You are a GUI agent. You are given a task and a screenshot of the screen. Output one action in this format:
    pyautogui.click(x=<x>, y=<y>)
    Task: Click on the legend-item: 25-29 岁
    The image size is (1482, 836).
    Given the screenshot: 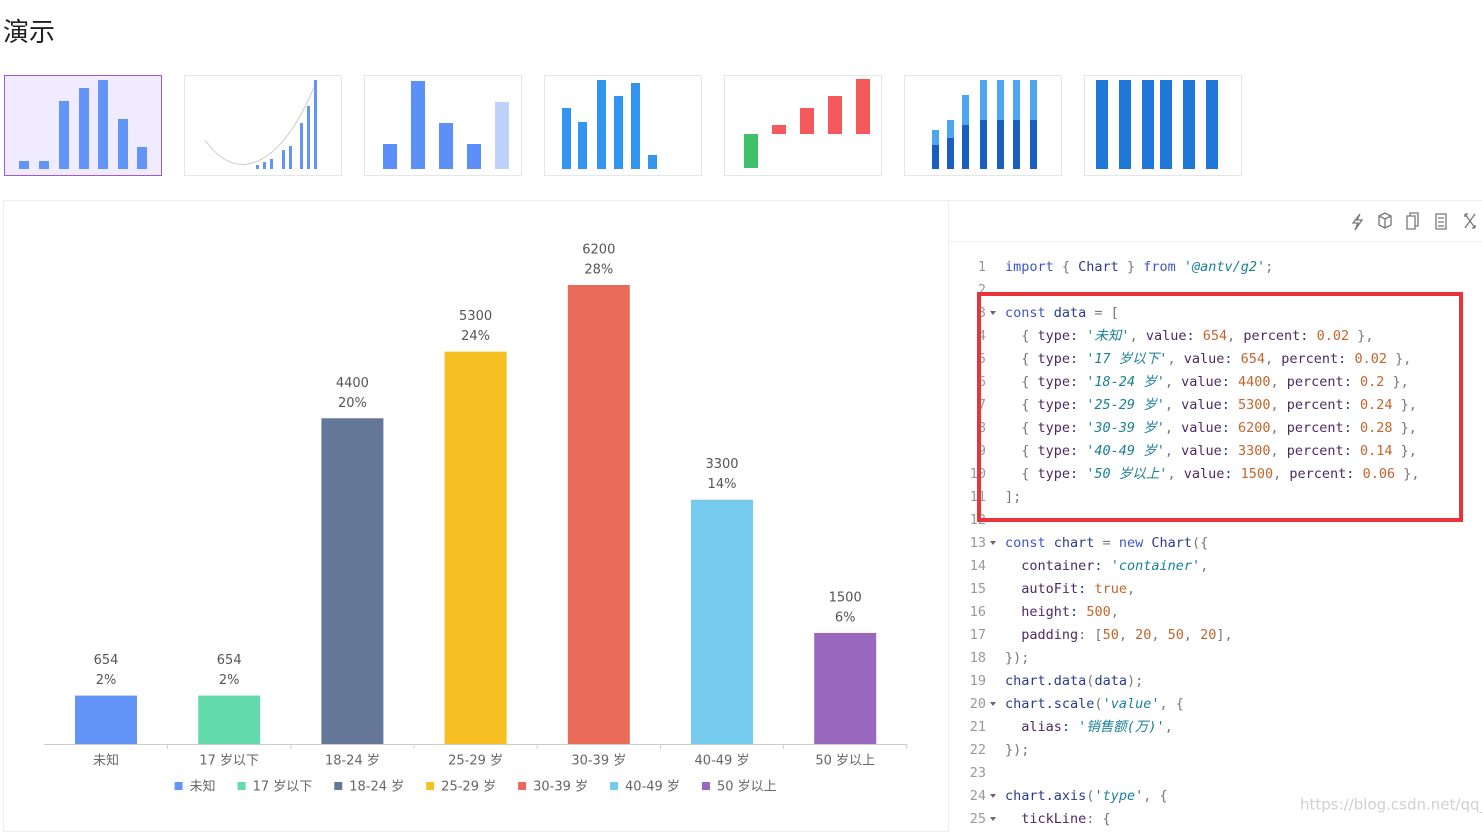 What is the action you would take?
    pyautogui.click(x=461, y=787)
    